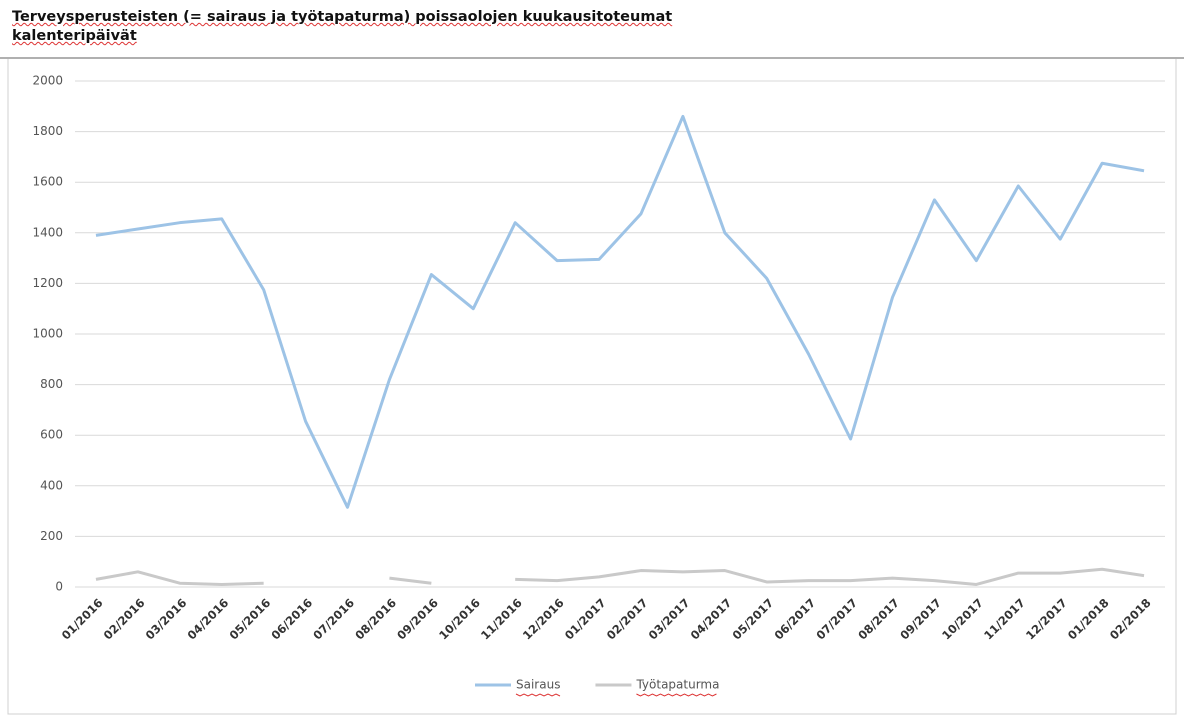 The image size is (1184, 718). I want to click on legend-label: Työtapaturma, so click(677, 685).